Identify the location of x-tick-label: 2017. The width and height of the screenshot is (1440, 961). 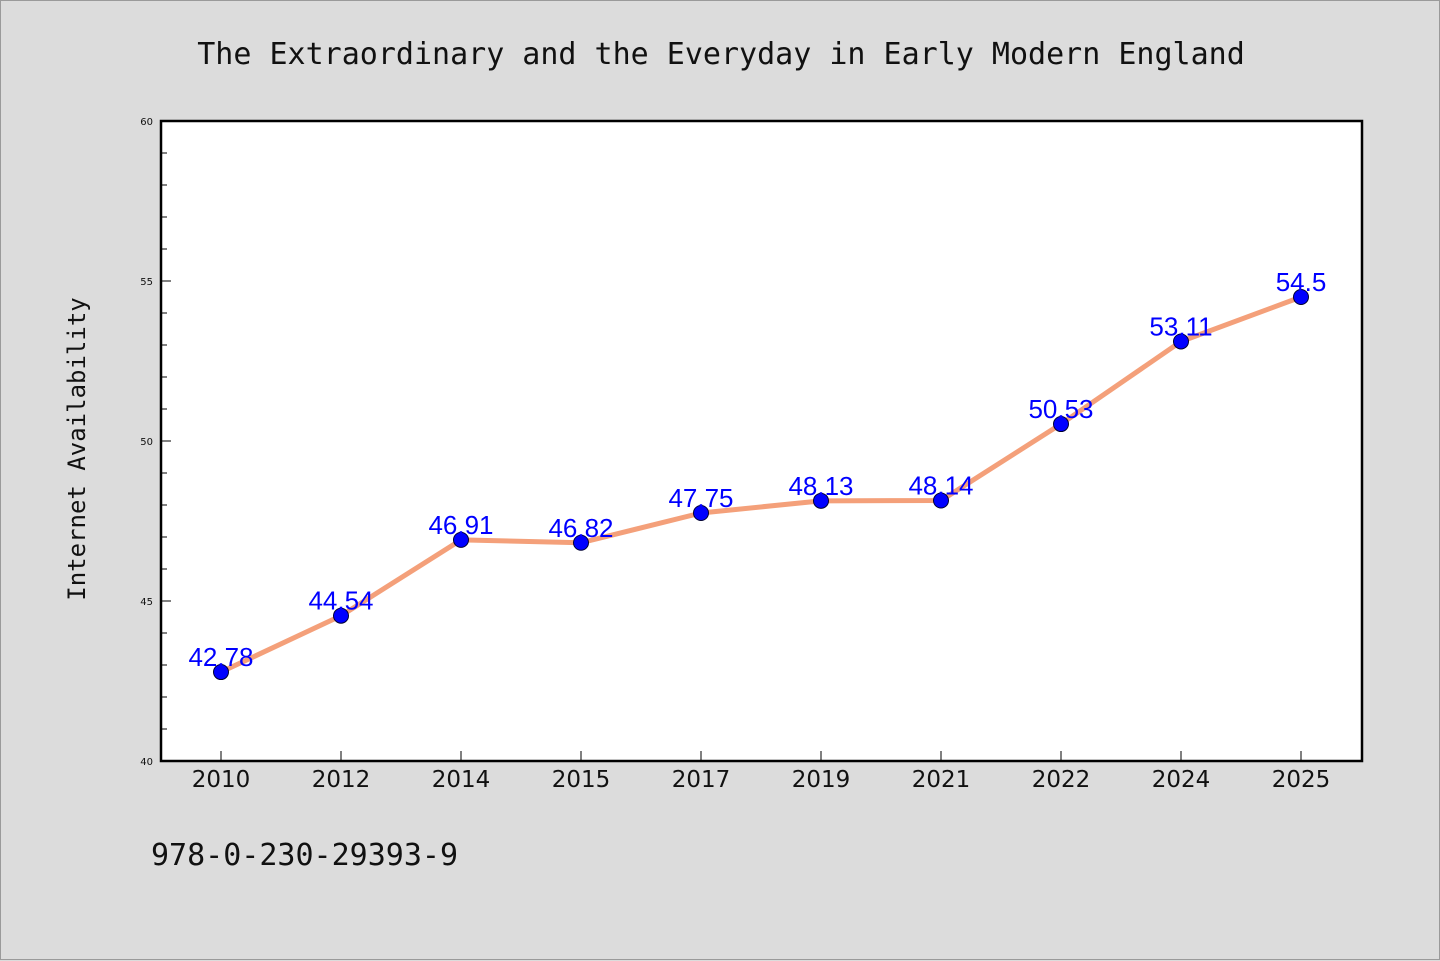
(701, 780).